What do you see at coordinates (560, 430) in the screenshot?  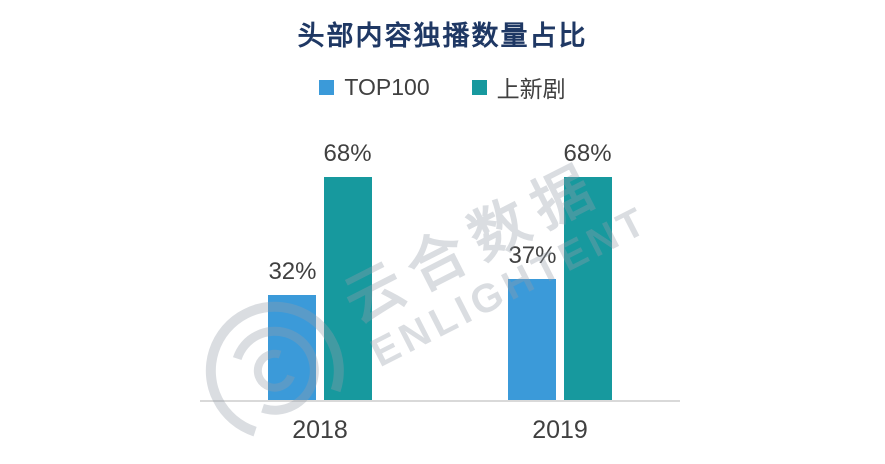 I see `x-axis-label: 2019` at bounding box center [560, 430].